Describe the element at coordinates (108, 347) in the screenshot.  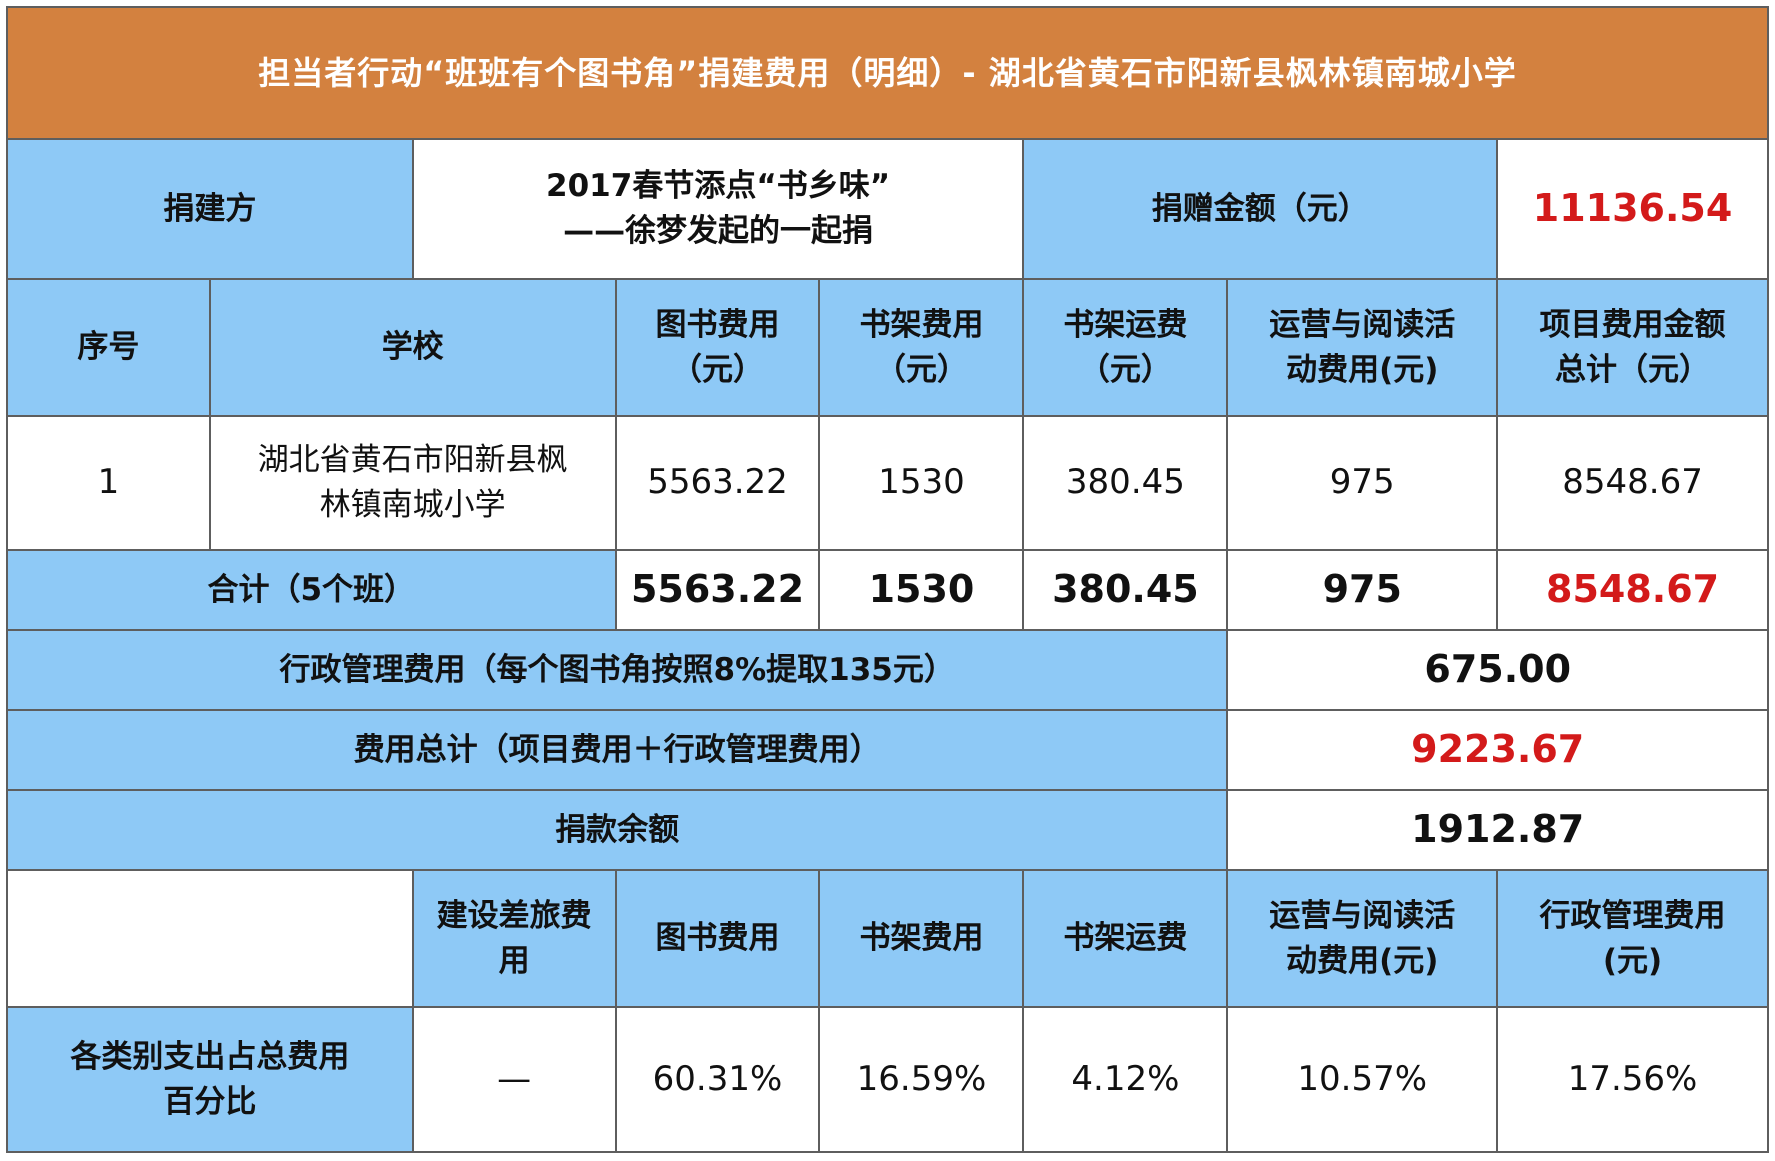
I see `col-seq: 序号` at that location.